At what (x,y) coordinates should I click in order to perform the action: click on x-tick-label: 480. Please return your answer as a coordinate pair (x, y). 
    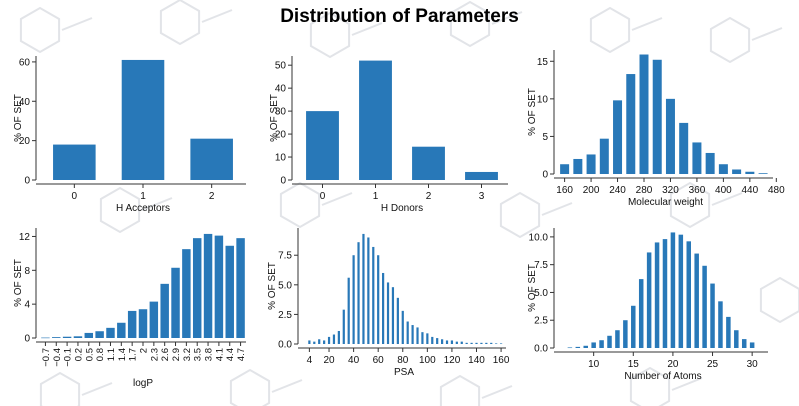
    Looking at the image, I should click on (776, 190).